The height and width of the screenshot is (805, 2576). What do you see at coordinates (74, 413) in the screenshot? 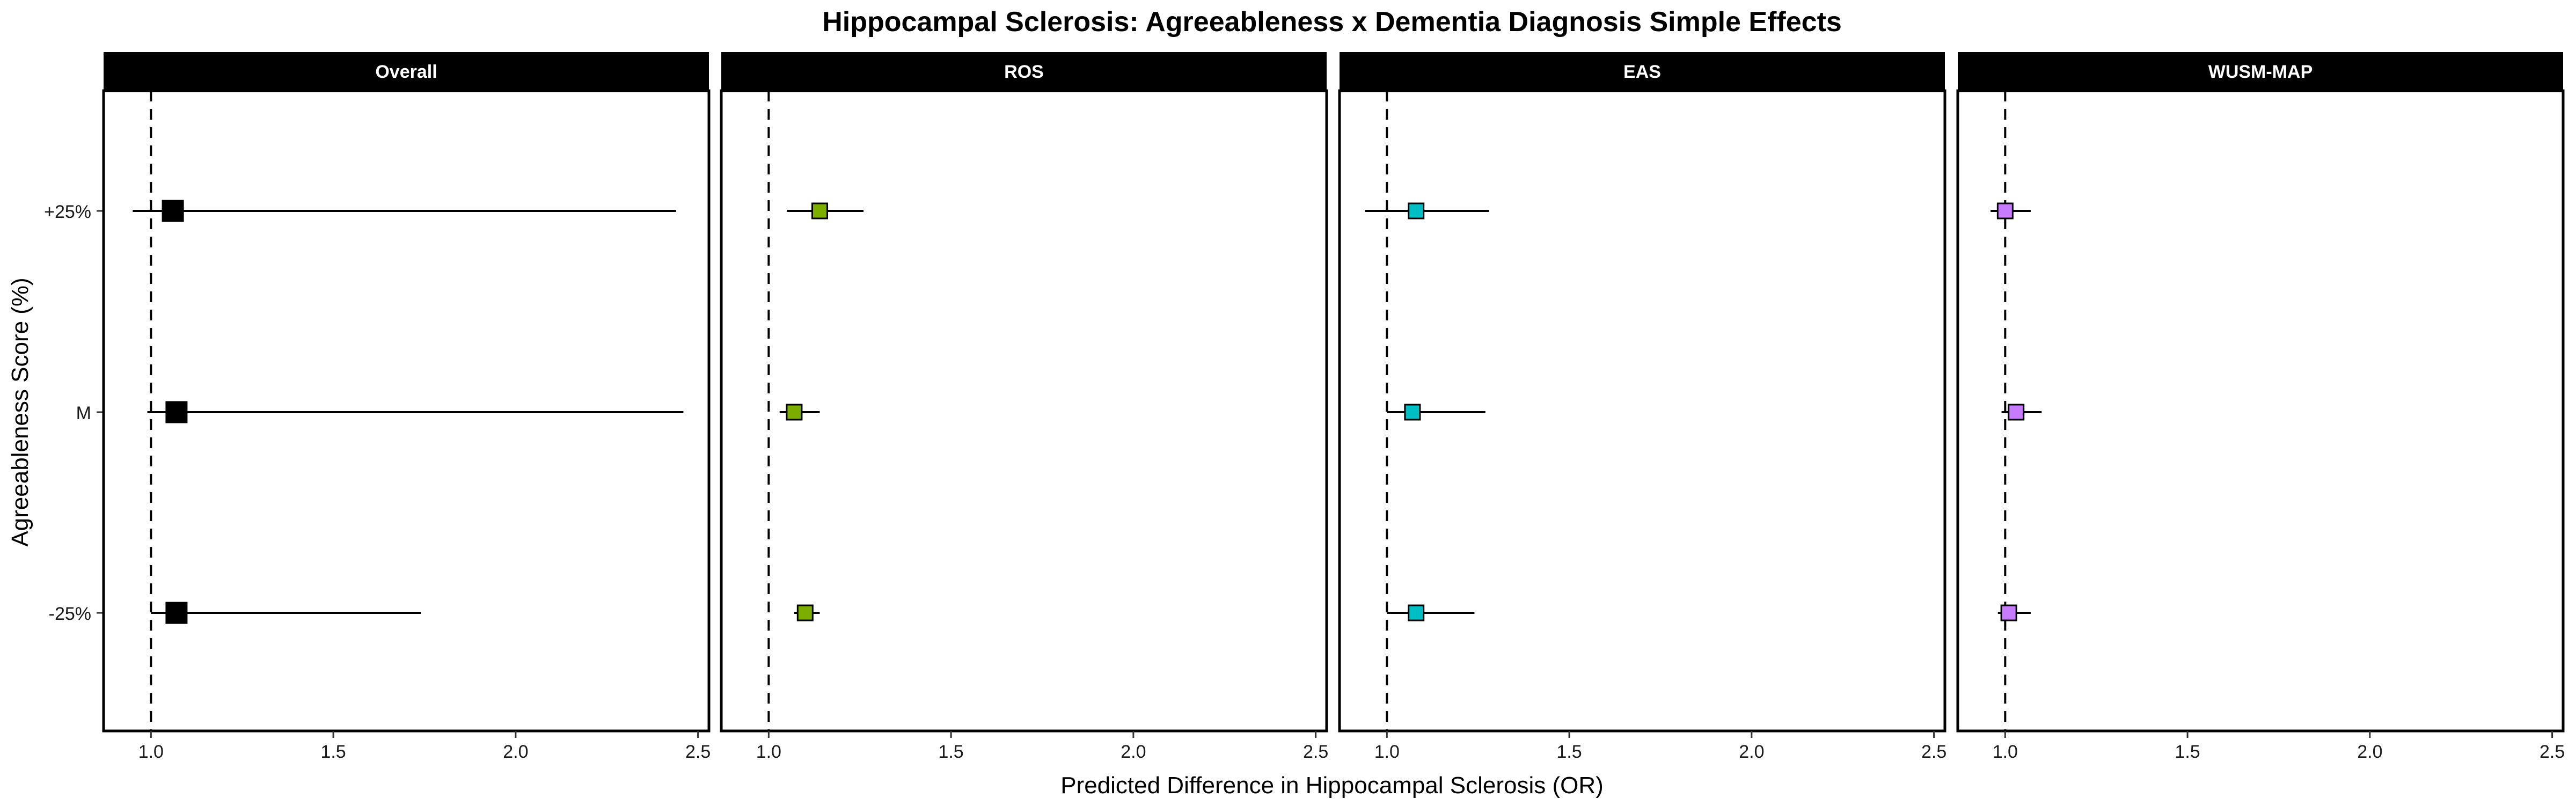
I see `y-axis: +25% M -25%` at bounding box center [74, 413].